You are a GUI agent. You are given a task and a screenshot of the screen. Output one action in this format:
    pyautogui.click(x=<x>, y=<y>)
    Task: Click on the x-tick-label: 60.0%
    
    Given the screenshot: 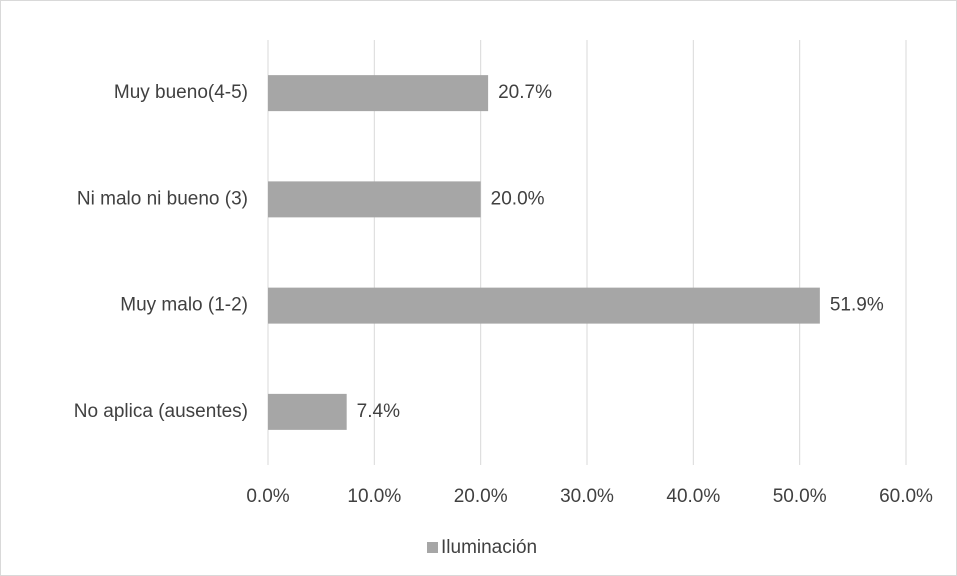 What is the action you would take?
    pyautogui.click(x=906, y=496)
    